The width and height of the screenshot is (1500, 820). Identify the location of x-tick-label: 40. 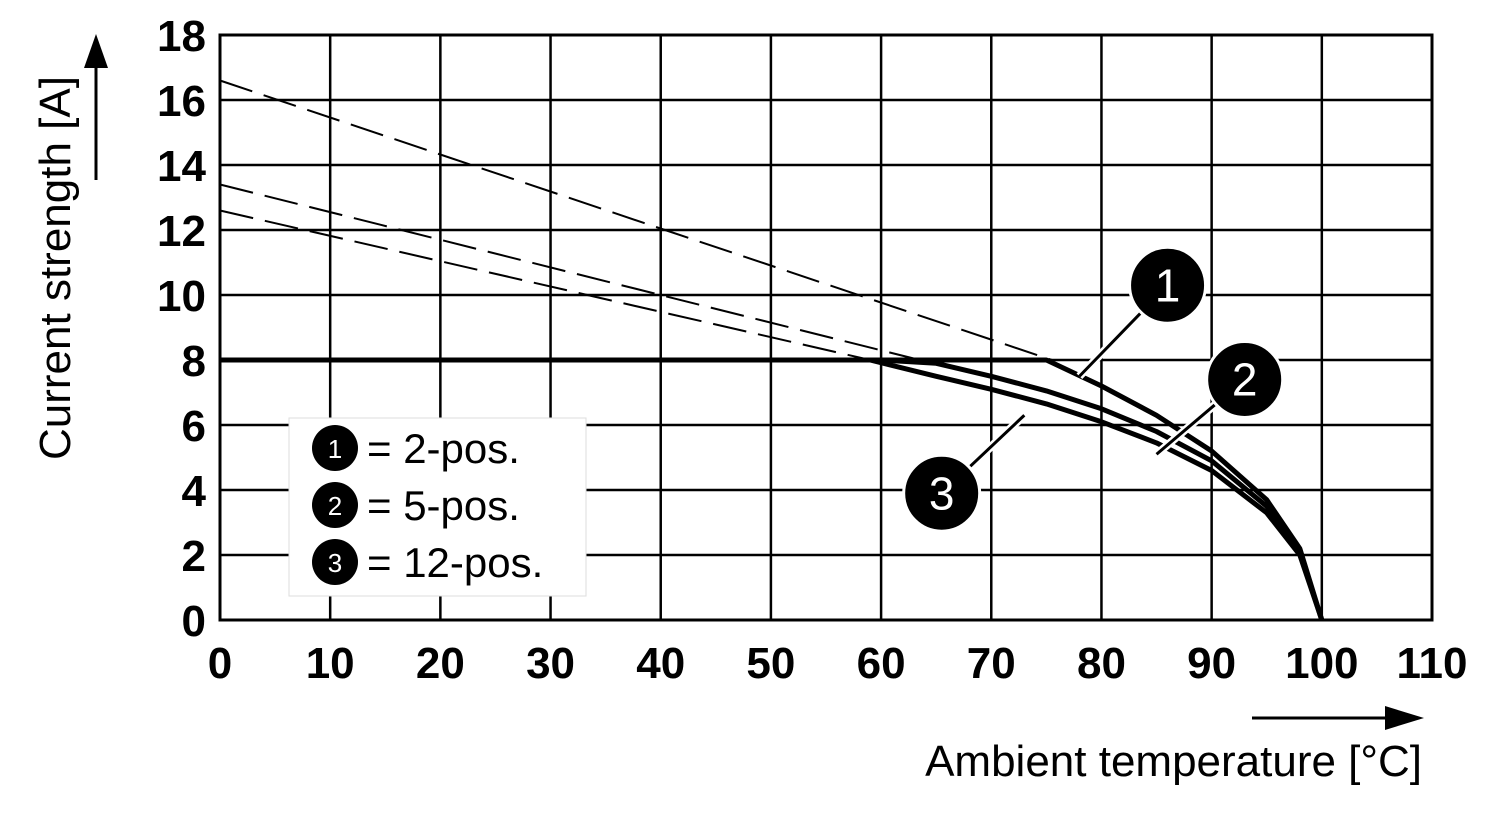
(660, 663).